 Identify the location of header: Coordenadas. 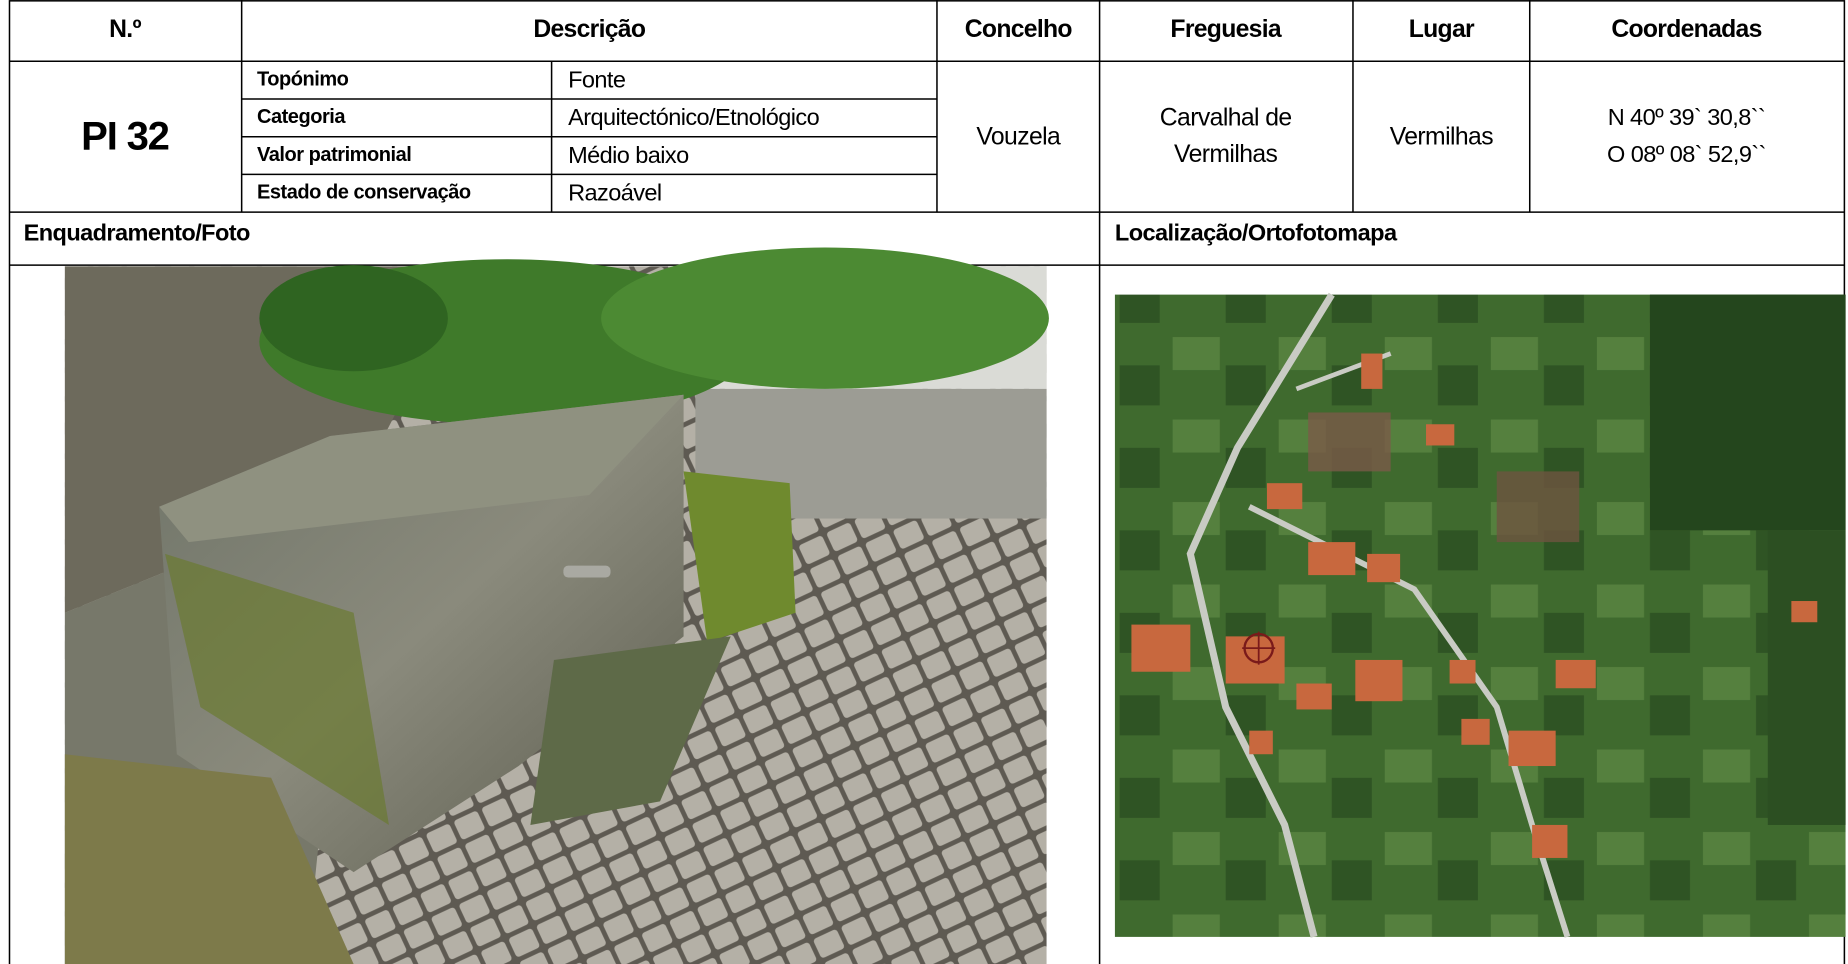
(1686, 29).